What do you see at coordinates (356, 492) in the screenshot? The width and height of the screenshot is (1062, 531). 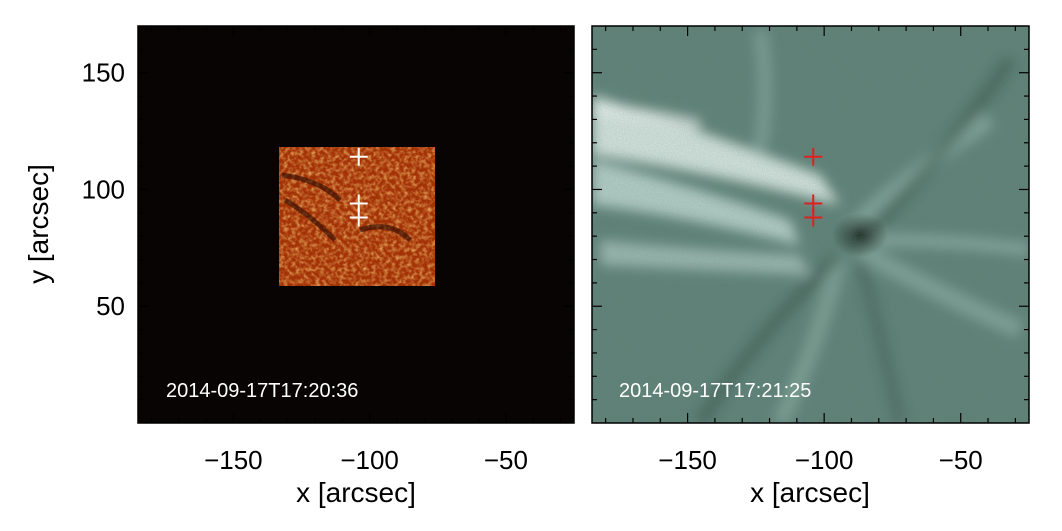 I see `left-x-axis-label: x [arcsec]` at bounding box center [356, 492].